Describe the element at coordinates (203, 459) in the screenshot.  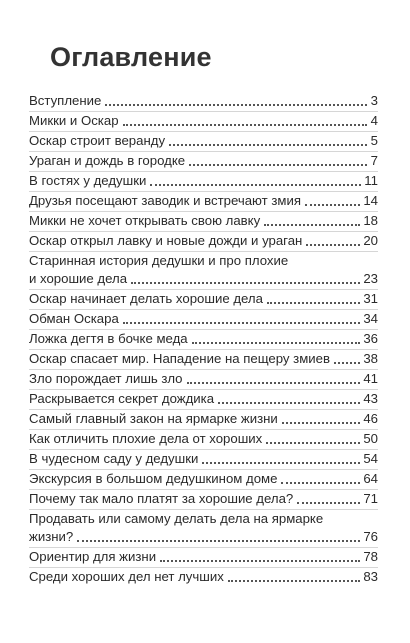
I see `toc-entry: В чудесном саду у дедушки 54` at that location.